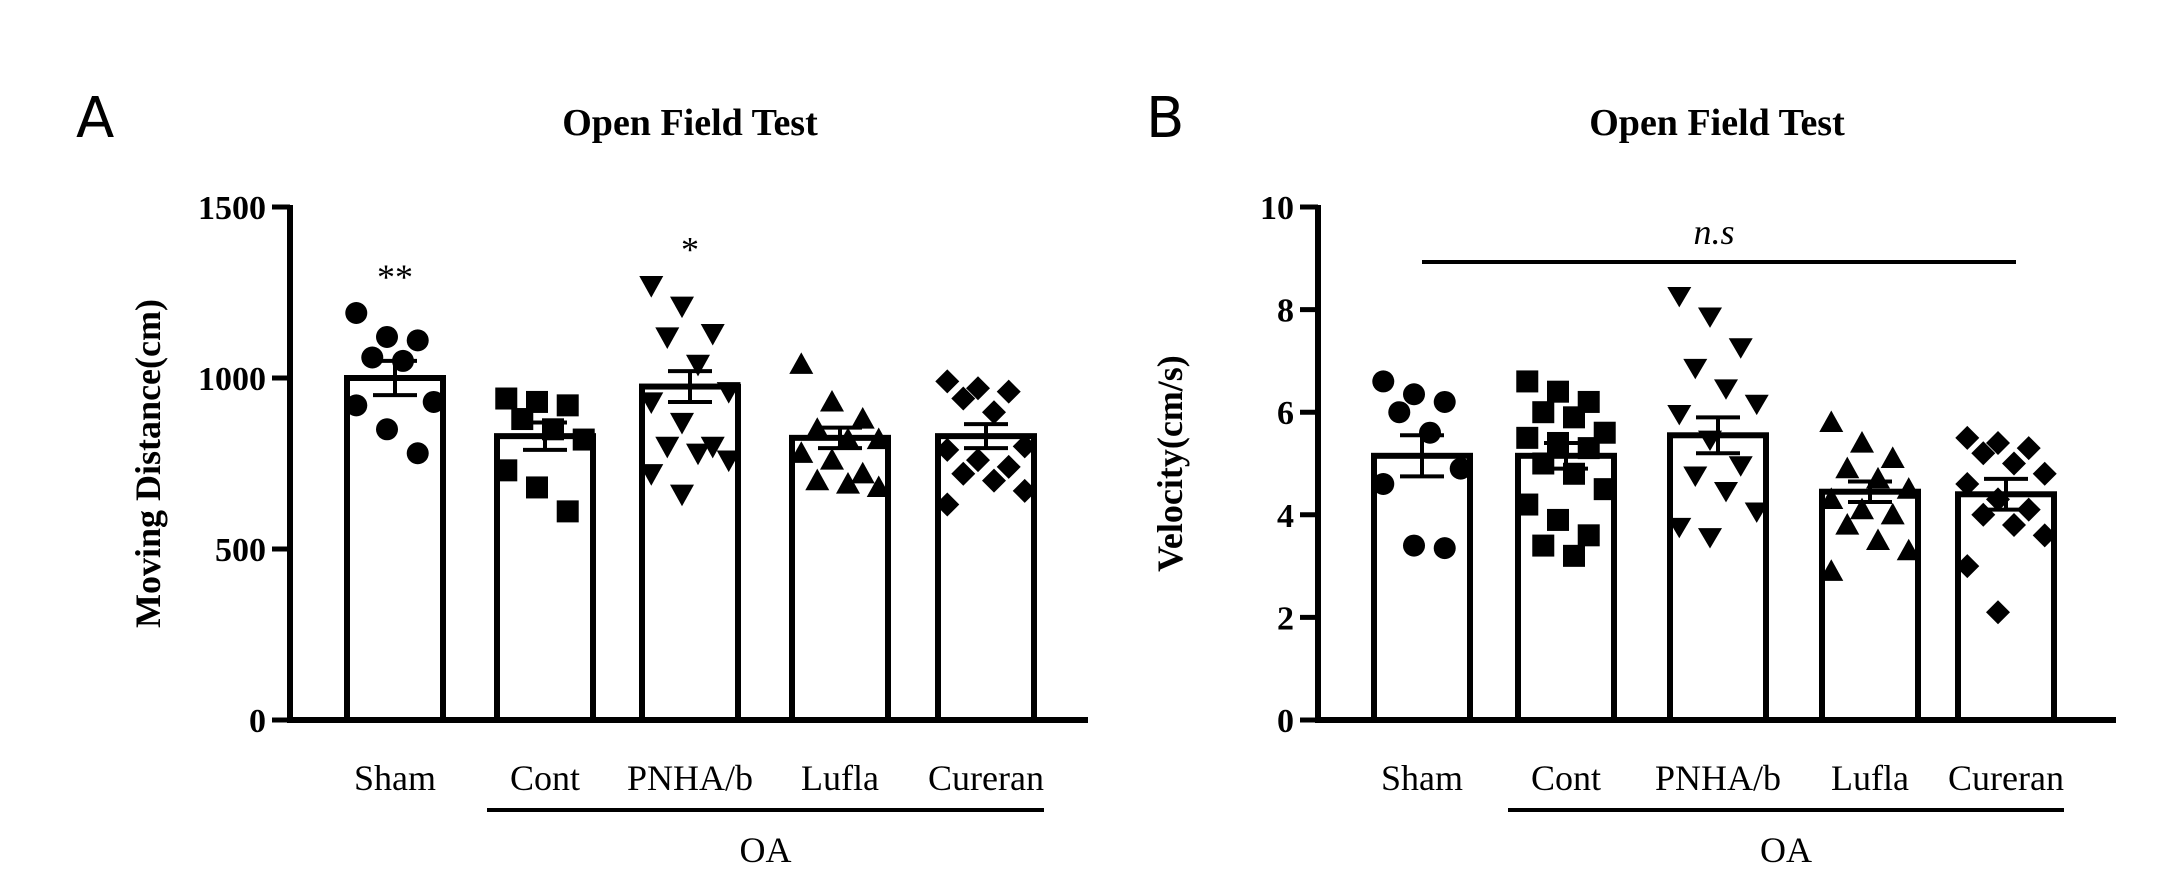 The image size is (2161, 884). Describe the element at coordinates (690, 778) in the screenshot. I see `x-tick-label: PNHA/b` at that location.